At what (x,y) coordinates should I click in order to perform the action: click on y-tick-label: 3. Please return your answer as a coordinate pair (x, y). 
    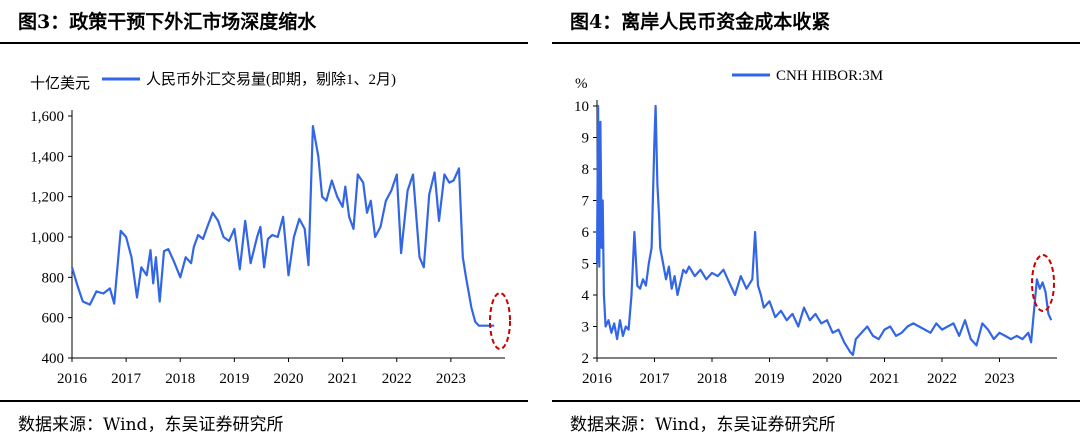
    Looking at the image, I should click on (586, 328).